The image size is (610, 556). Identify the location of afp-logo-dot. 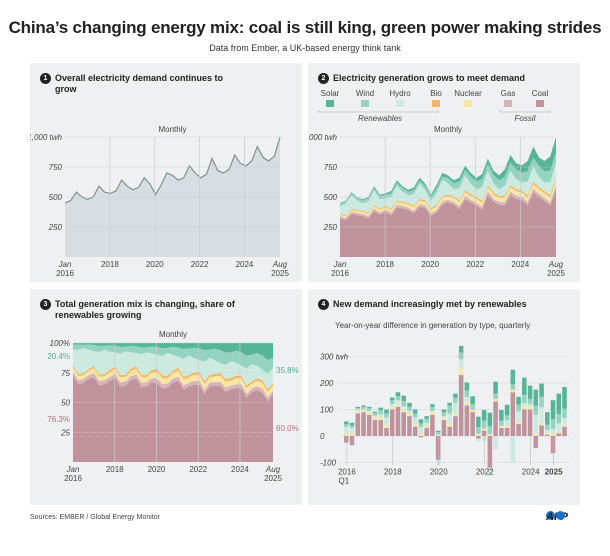
(560, 515).